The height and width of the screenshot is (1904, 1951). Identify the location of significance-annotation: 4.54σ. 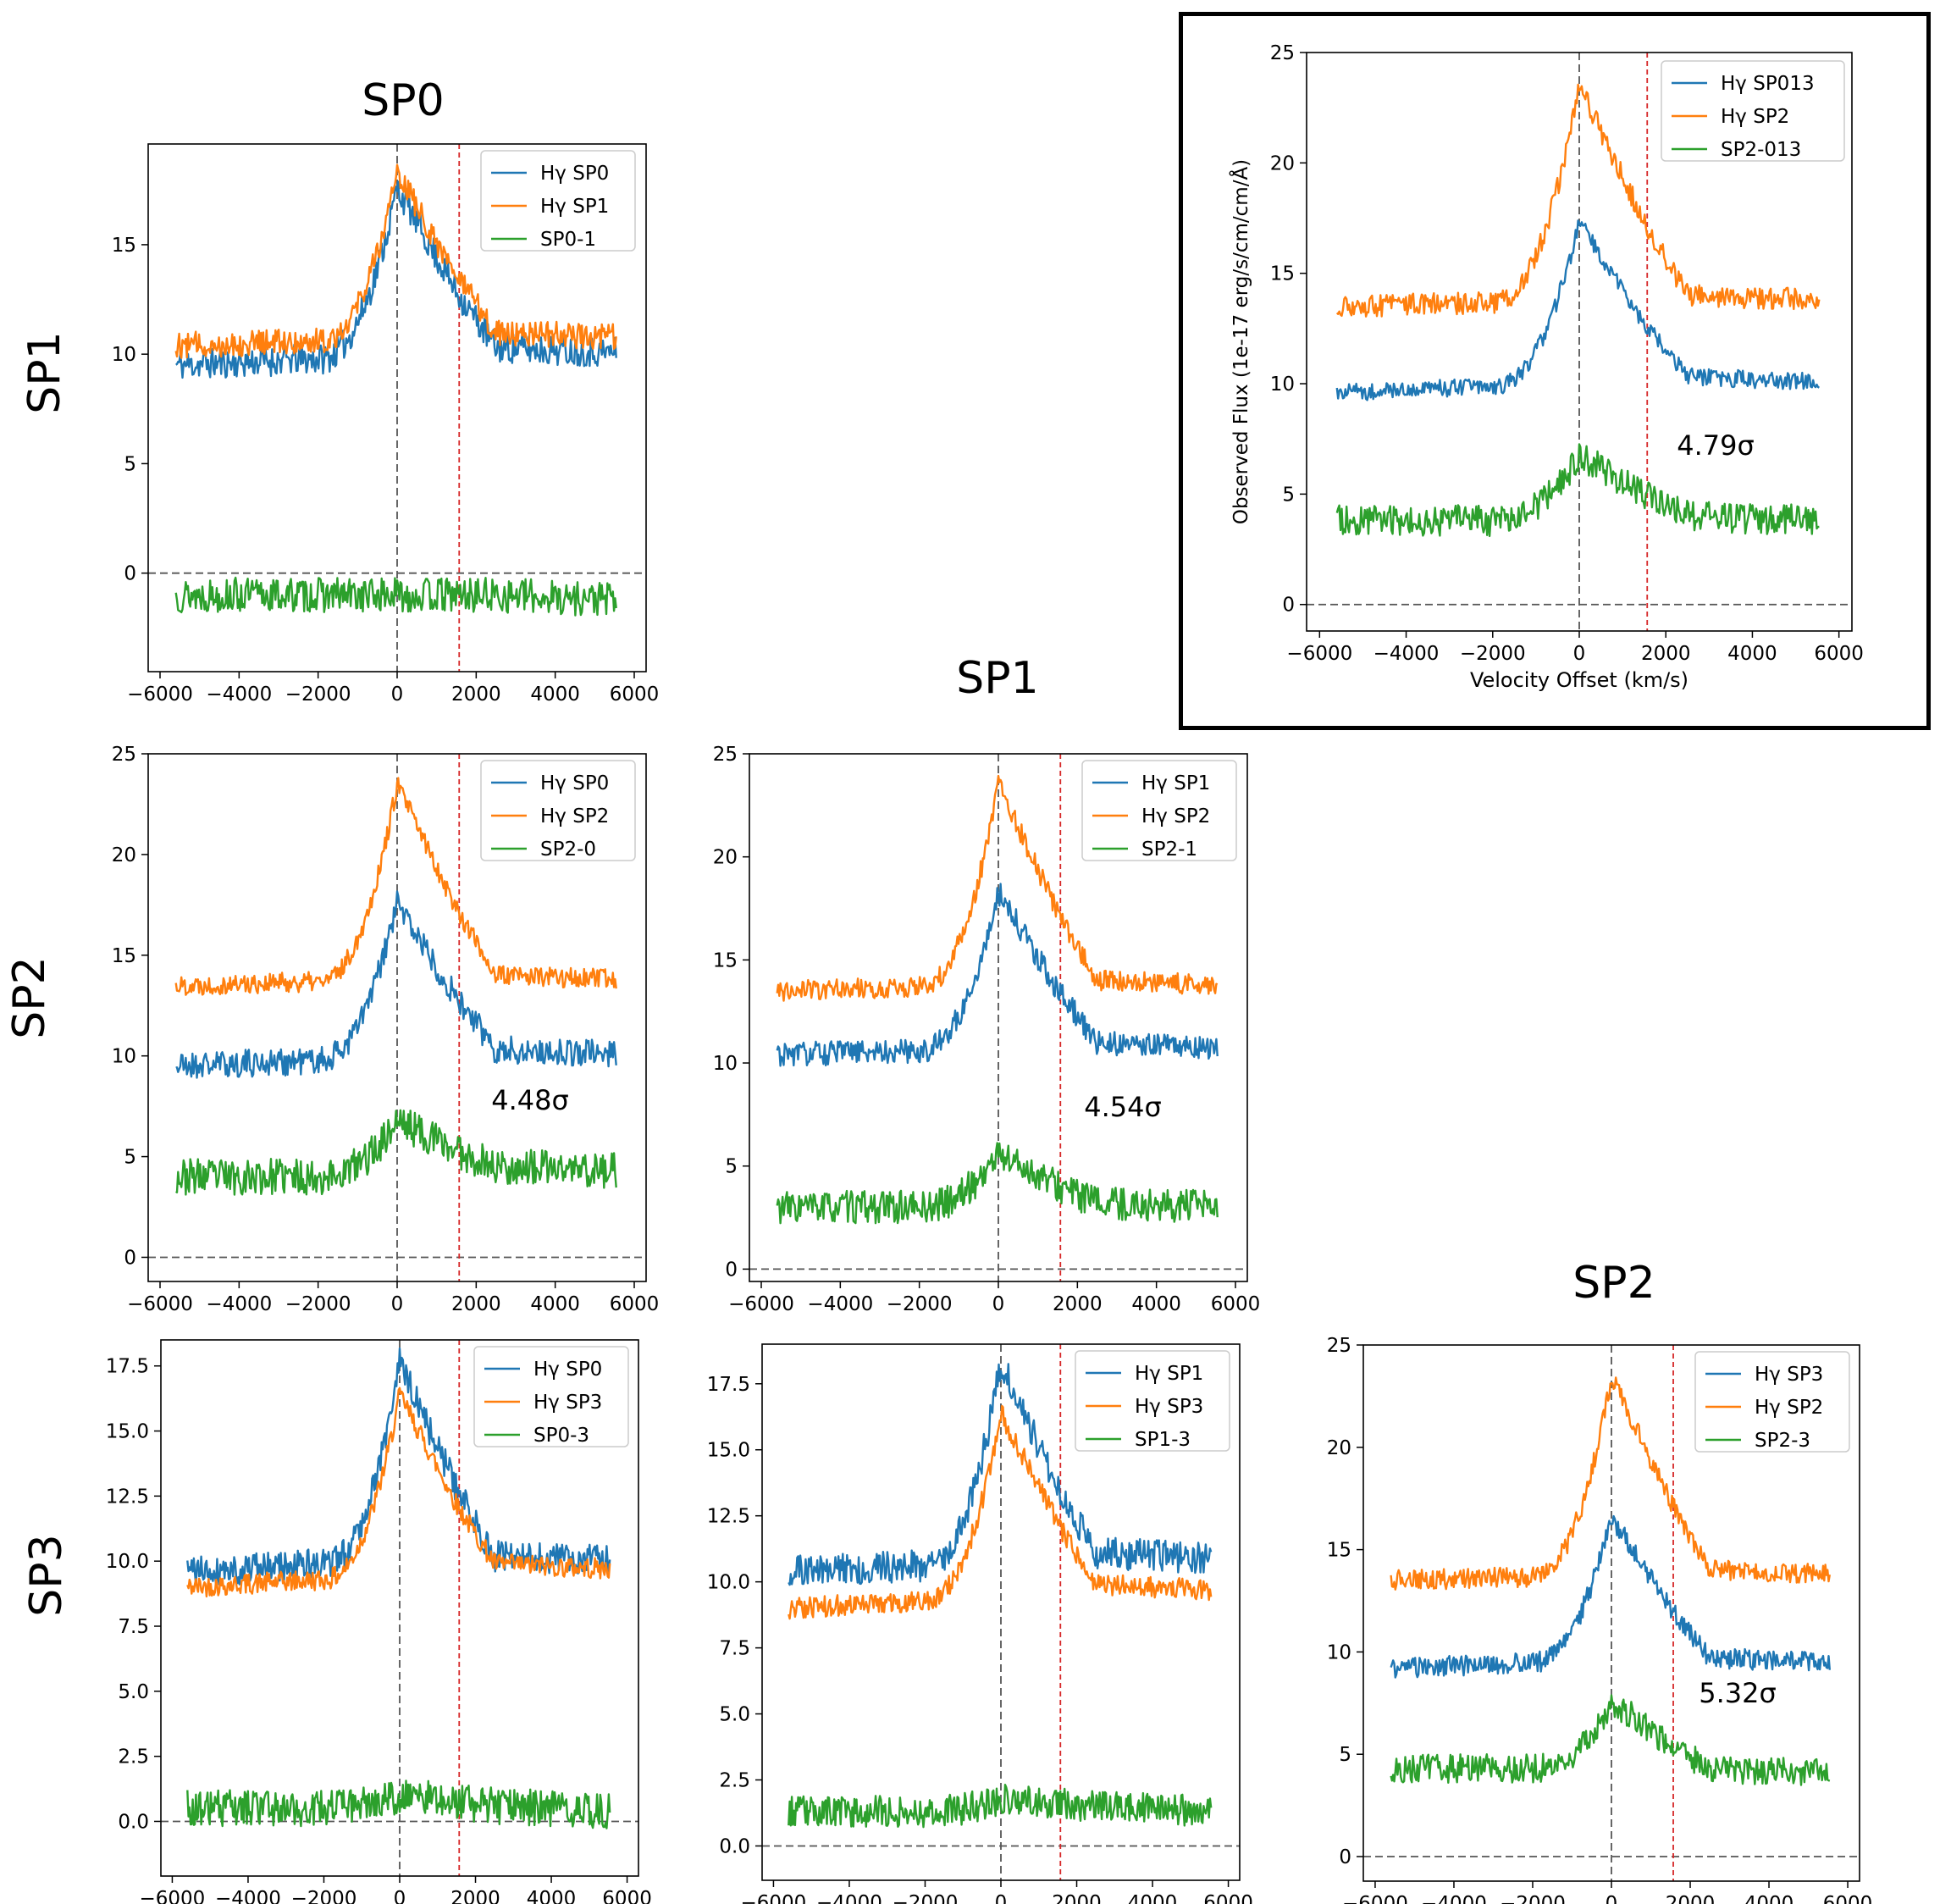
(1123, 1107).